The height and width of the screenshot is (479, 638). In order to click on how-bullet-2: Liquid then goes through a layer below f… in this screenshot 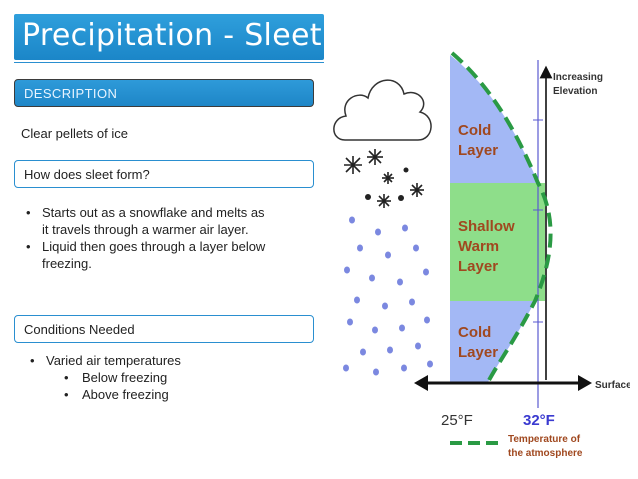, I will do `click(143, 255)`.